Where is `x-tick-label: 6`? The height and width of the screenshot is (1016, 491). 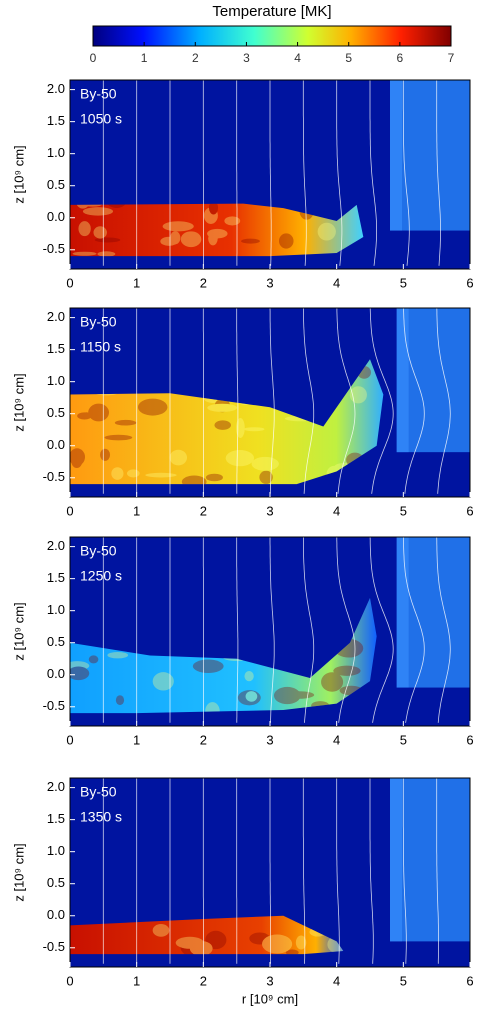 x-tick-label: 6 is located at coordinates (469, 282).